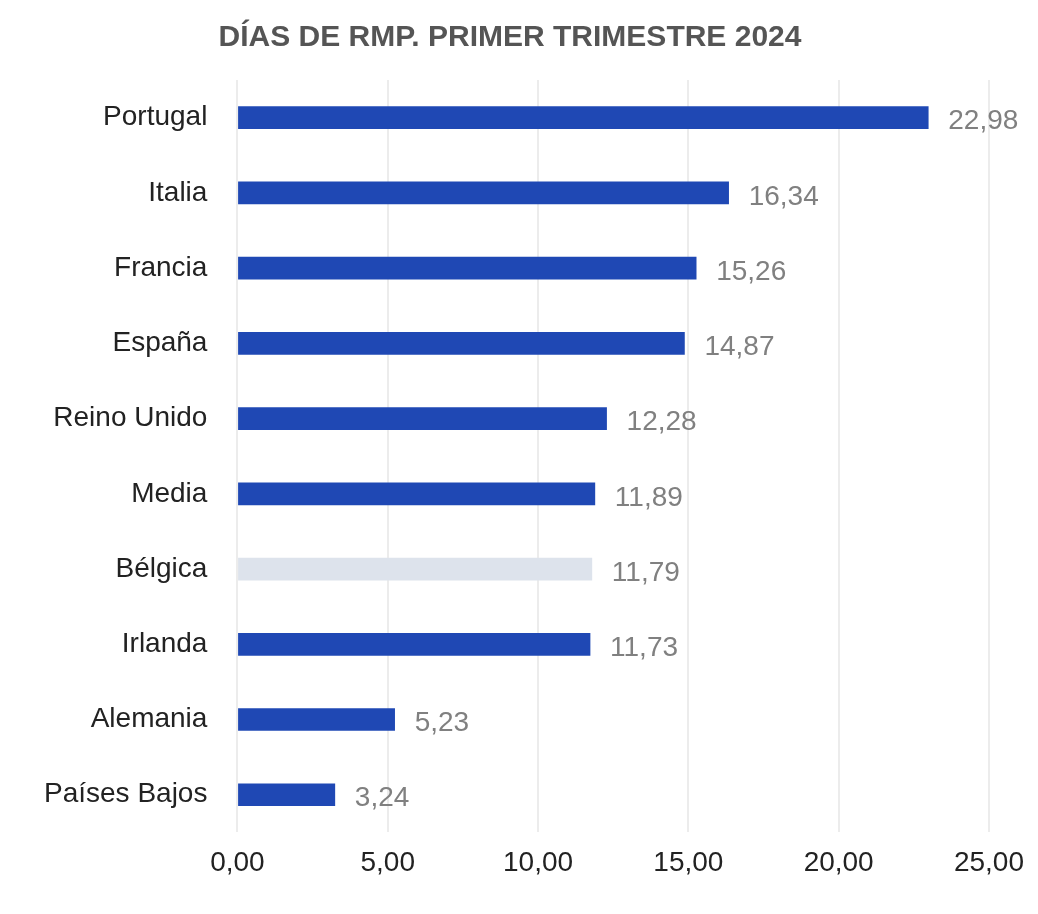 This screenshot has height=914, width=1038. I want to click on x-tick-label: 5,00, so click(387, 861).